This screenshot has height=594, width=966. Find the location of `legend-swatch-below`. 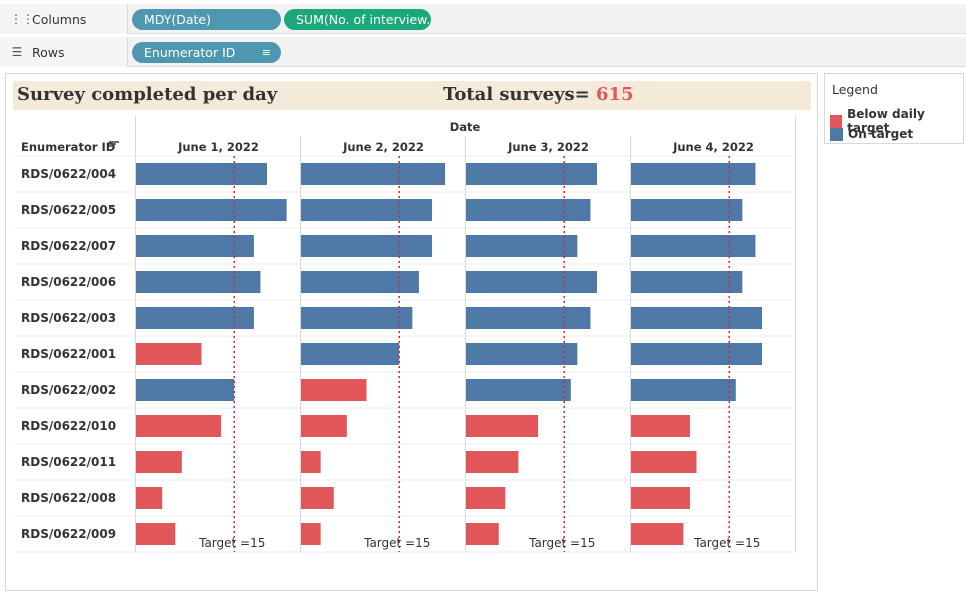

legend-swatch-below is located at coordinates (836, 121).